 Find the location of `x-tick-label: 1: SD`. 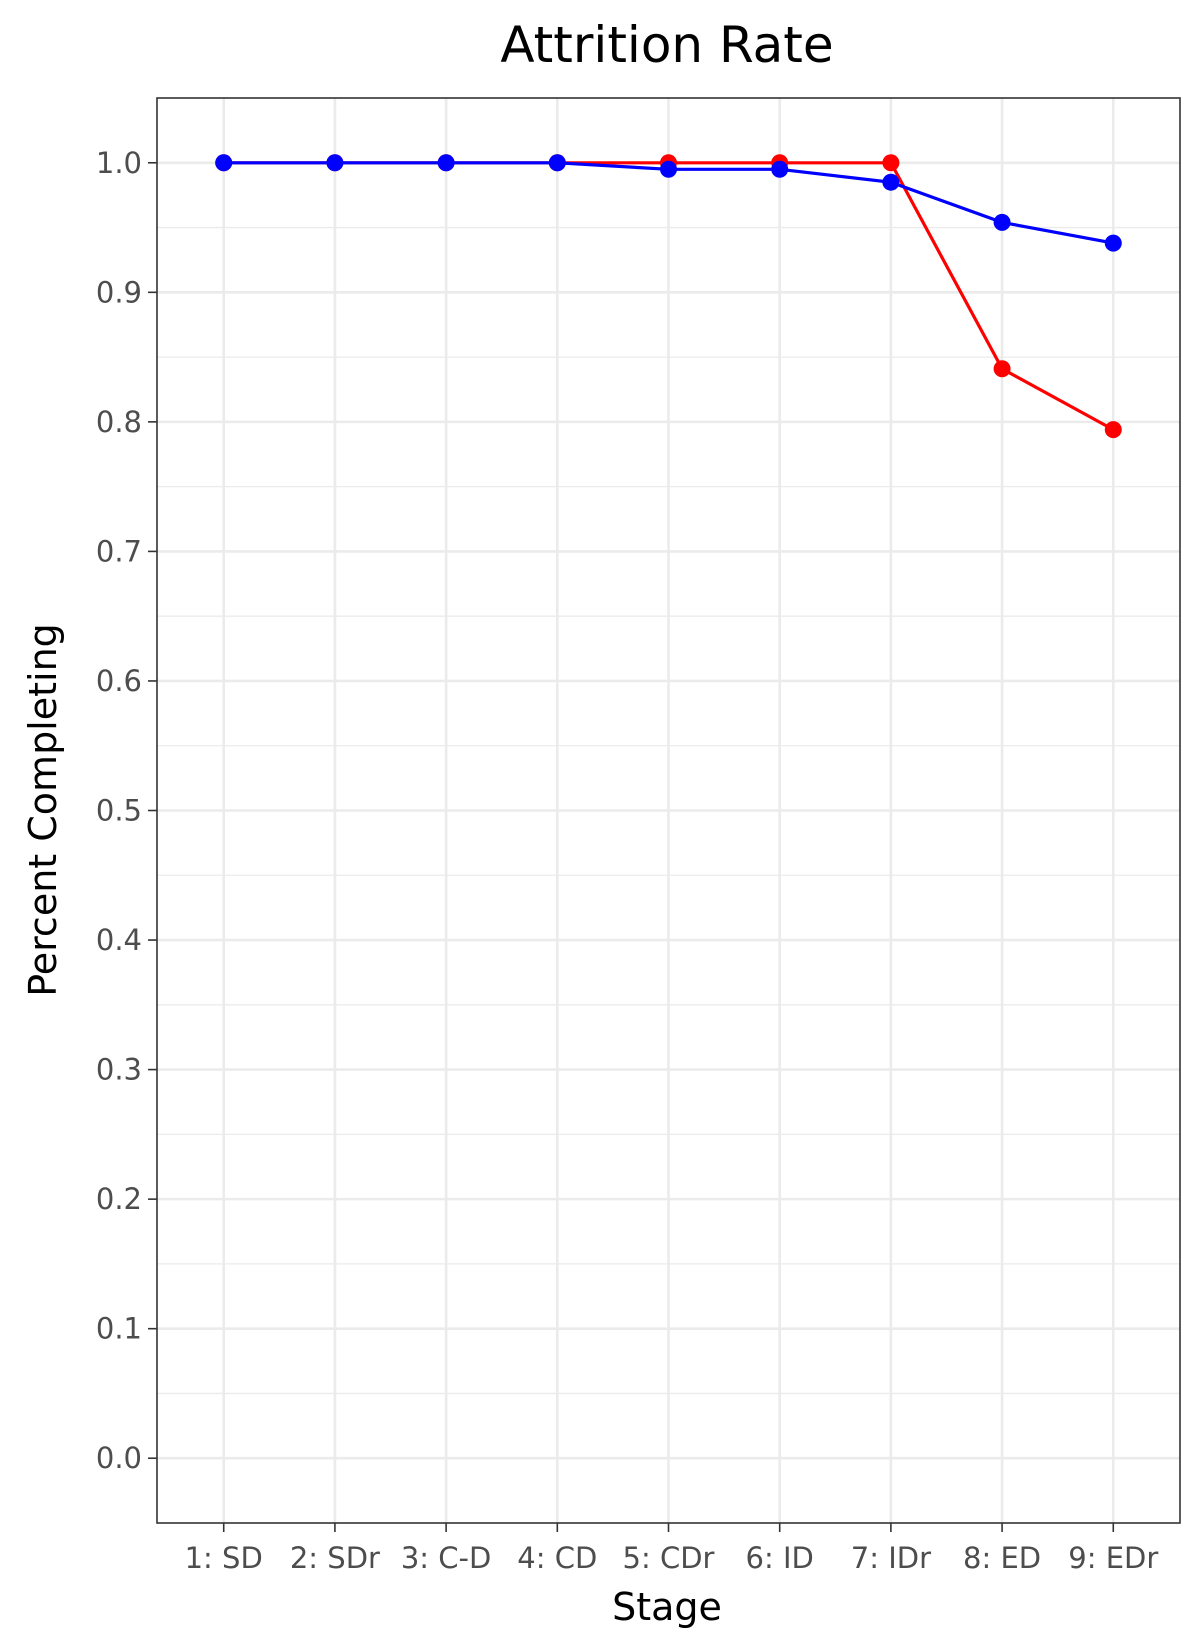

x-tick-label: 1: SD is located at coordinates (224, 1558).